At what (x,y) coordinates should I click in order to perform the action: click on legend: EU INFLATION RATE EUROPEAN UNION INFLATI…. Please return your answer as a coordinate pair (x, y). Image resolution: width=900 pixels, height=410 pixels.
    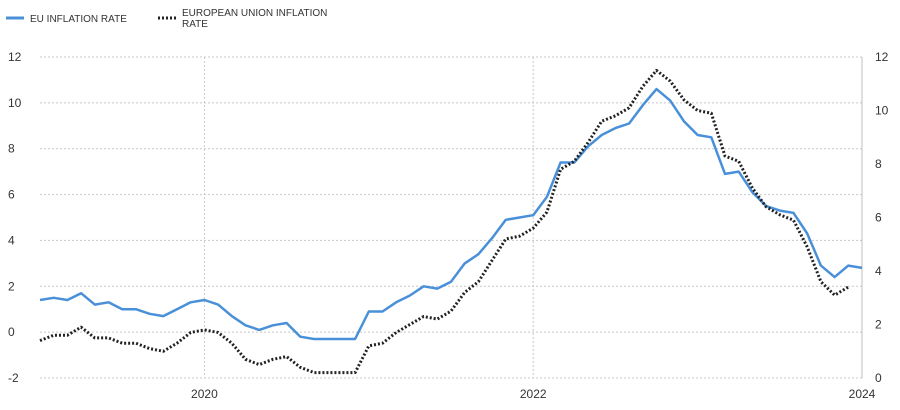
    Looking at the image, I should click on (168, 19).